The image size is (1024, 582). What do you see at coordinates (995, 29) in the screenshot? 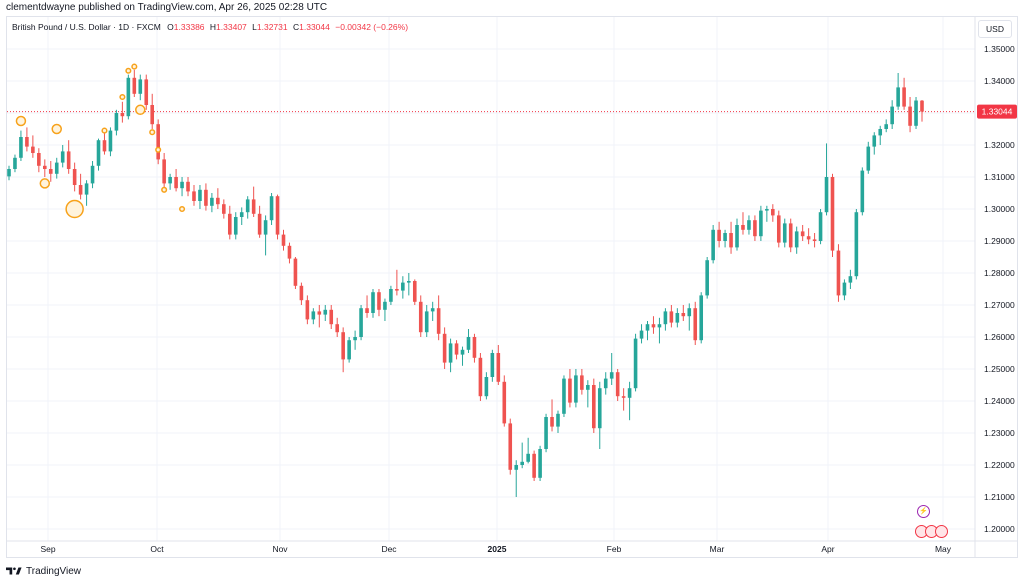
I see `currency-button: USD` at bounding box center [995, 29].